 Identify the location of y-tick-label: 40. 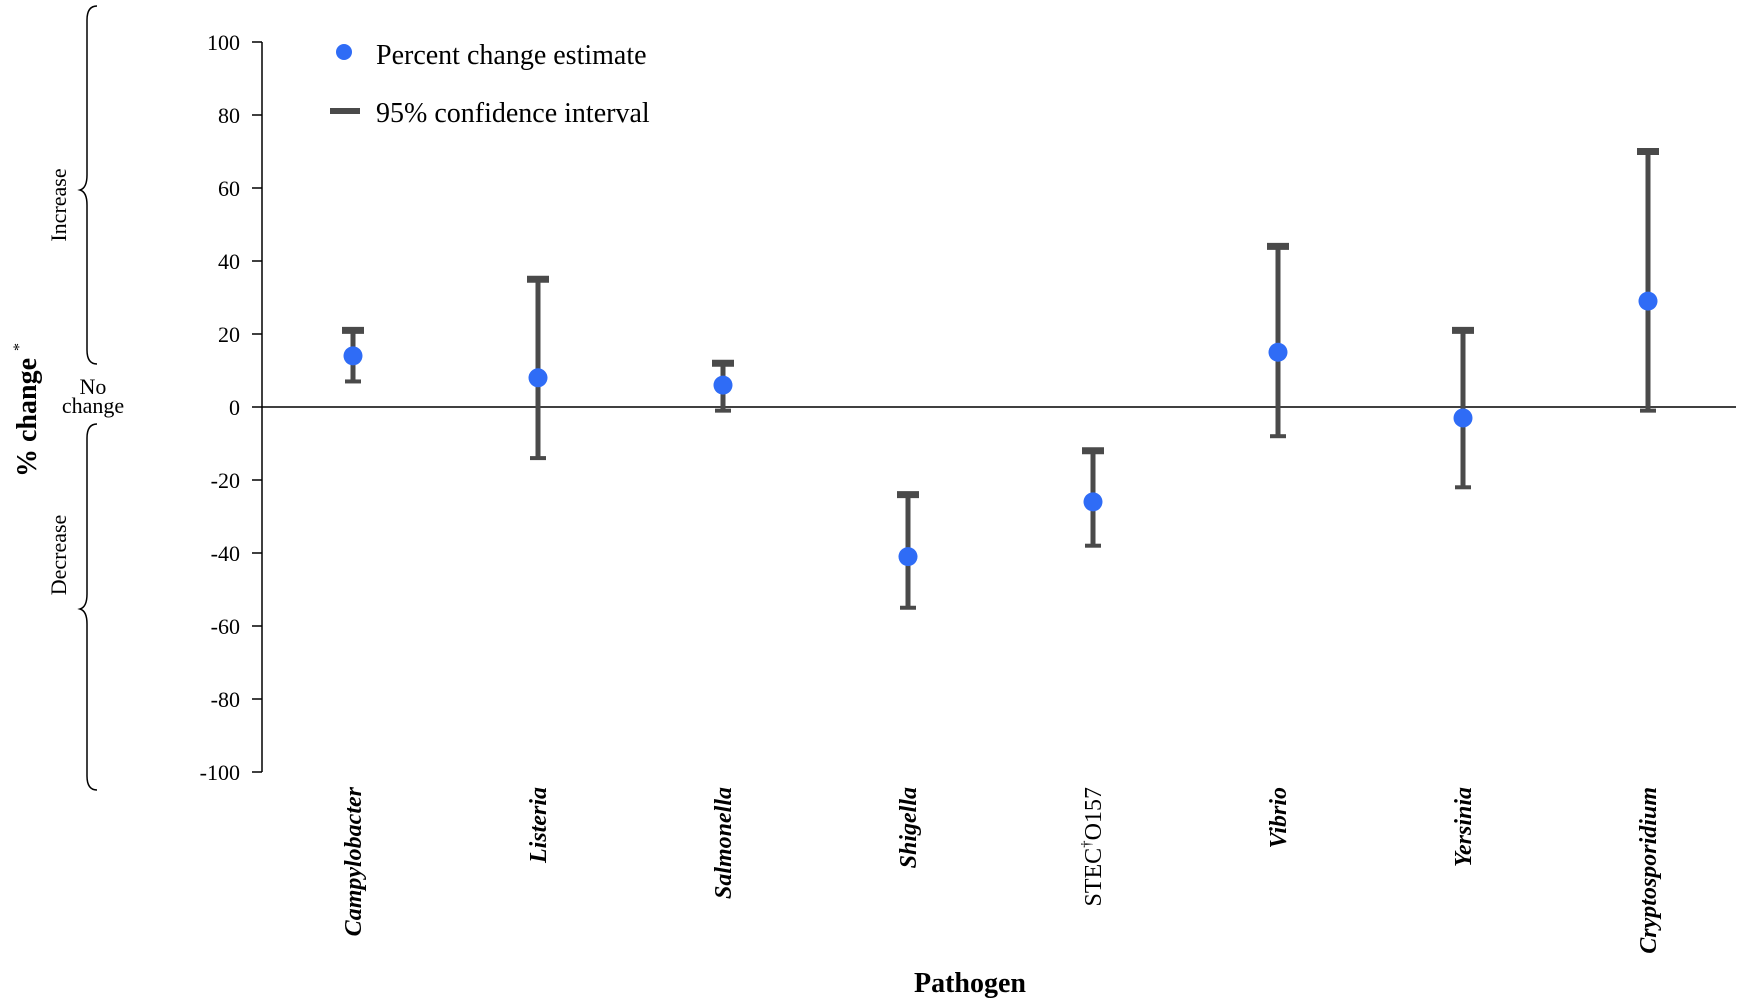
(229, 261).